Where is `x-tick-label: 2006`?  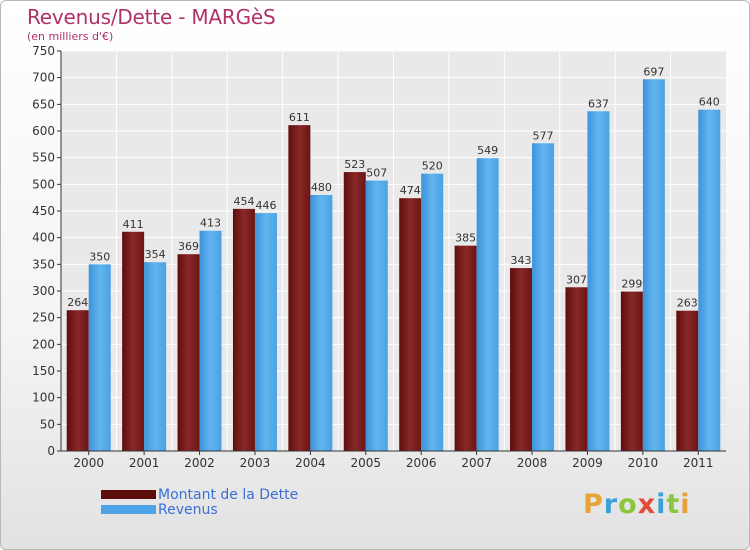 x-tick-label: 2006 is located at coordinates (421, 463).